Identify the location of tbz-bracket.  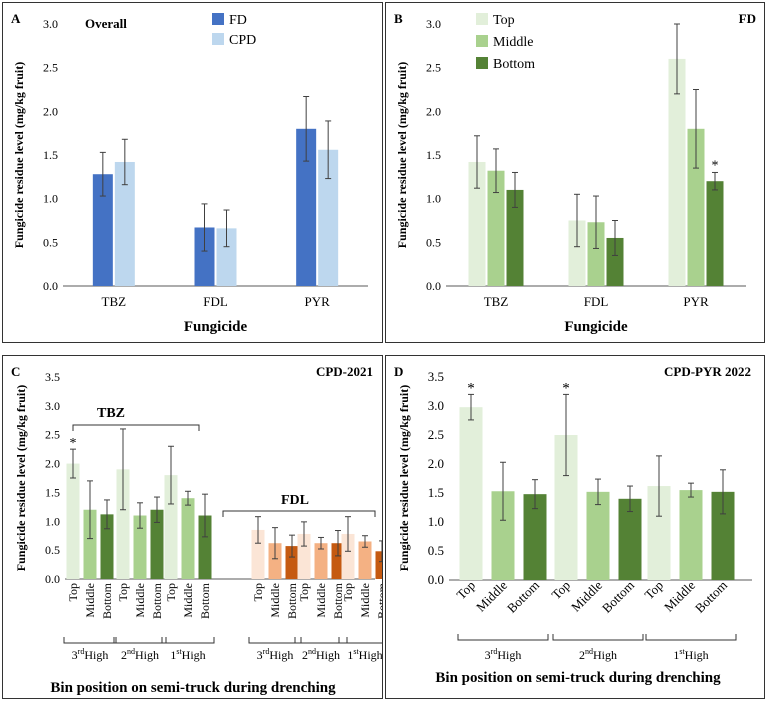
(136, 427).